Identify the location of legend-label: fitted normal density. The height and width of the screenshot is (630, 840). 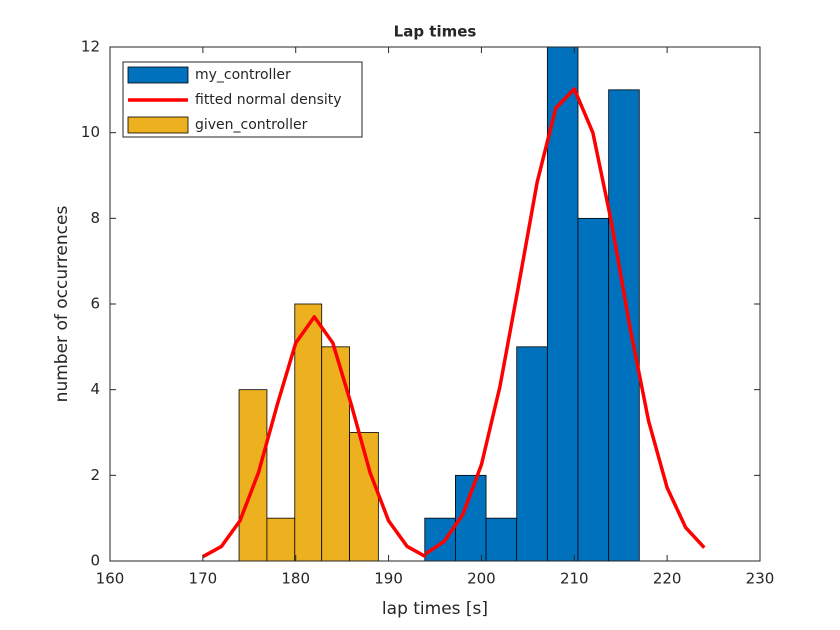
(268, 100).